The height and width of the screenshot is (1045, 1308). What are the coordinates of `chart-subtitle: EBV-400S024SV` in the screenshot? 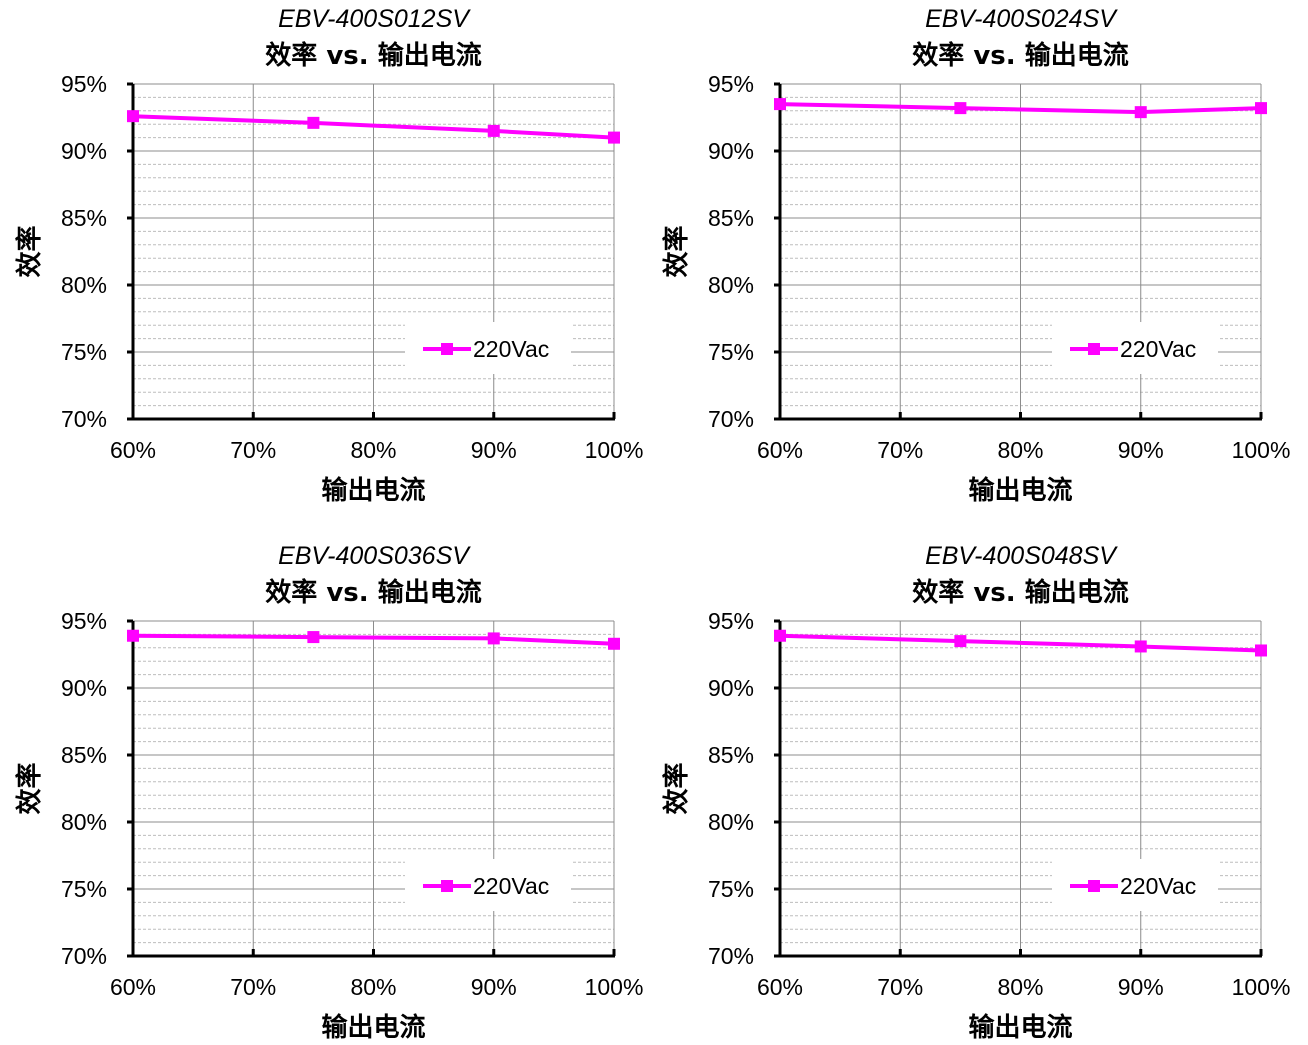 It's located at (1021, 19).